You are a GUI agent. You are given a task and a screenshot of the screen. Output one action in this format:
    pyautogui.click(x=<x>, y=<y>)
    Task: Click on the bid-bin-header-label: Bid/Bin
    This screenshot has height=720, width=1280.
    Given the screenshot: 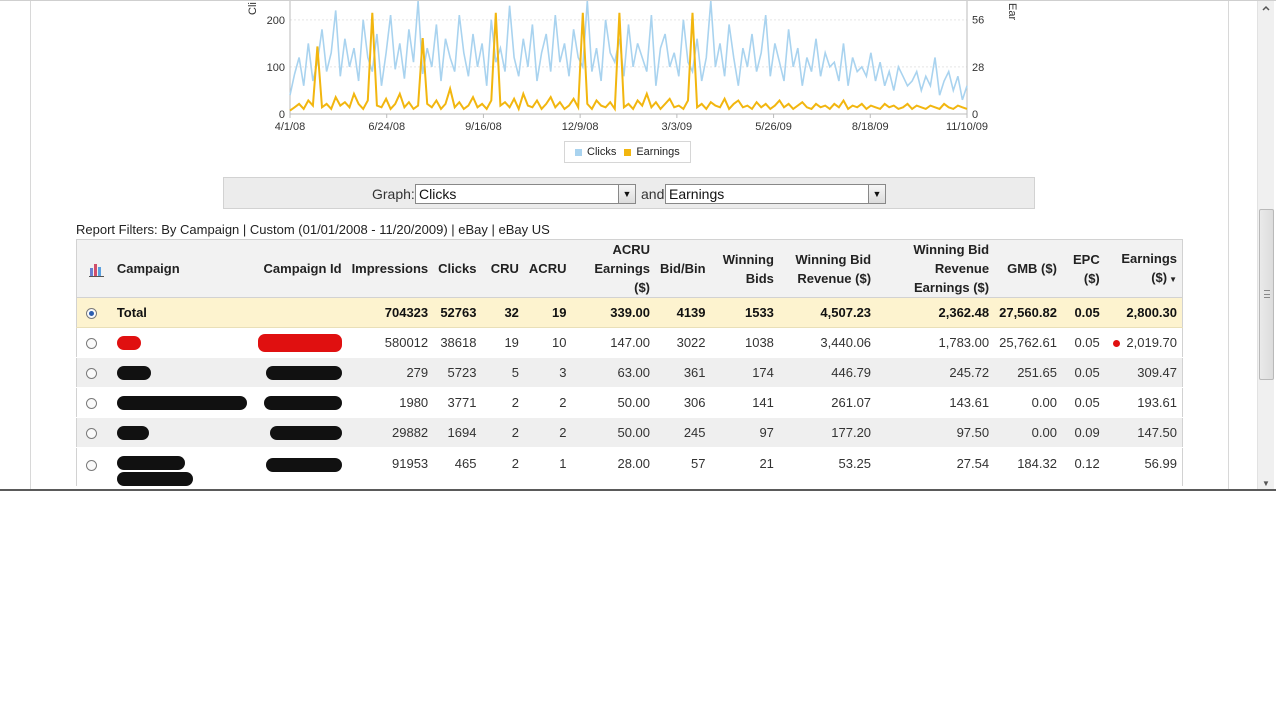 What is the action you would take?
    pyautogui.click(x=683, y=268)
    